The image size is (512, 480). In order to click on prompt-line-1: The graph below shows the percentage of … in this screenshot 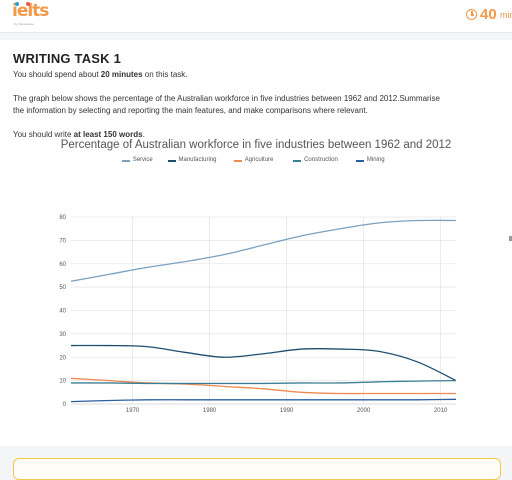, I will do `click(226, 98)`.